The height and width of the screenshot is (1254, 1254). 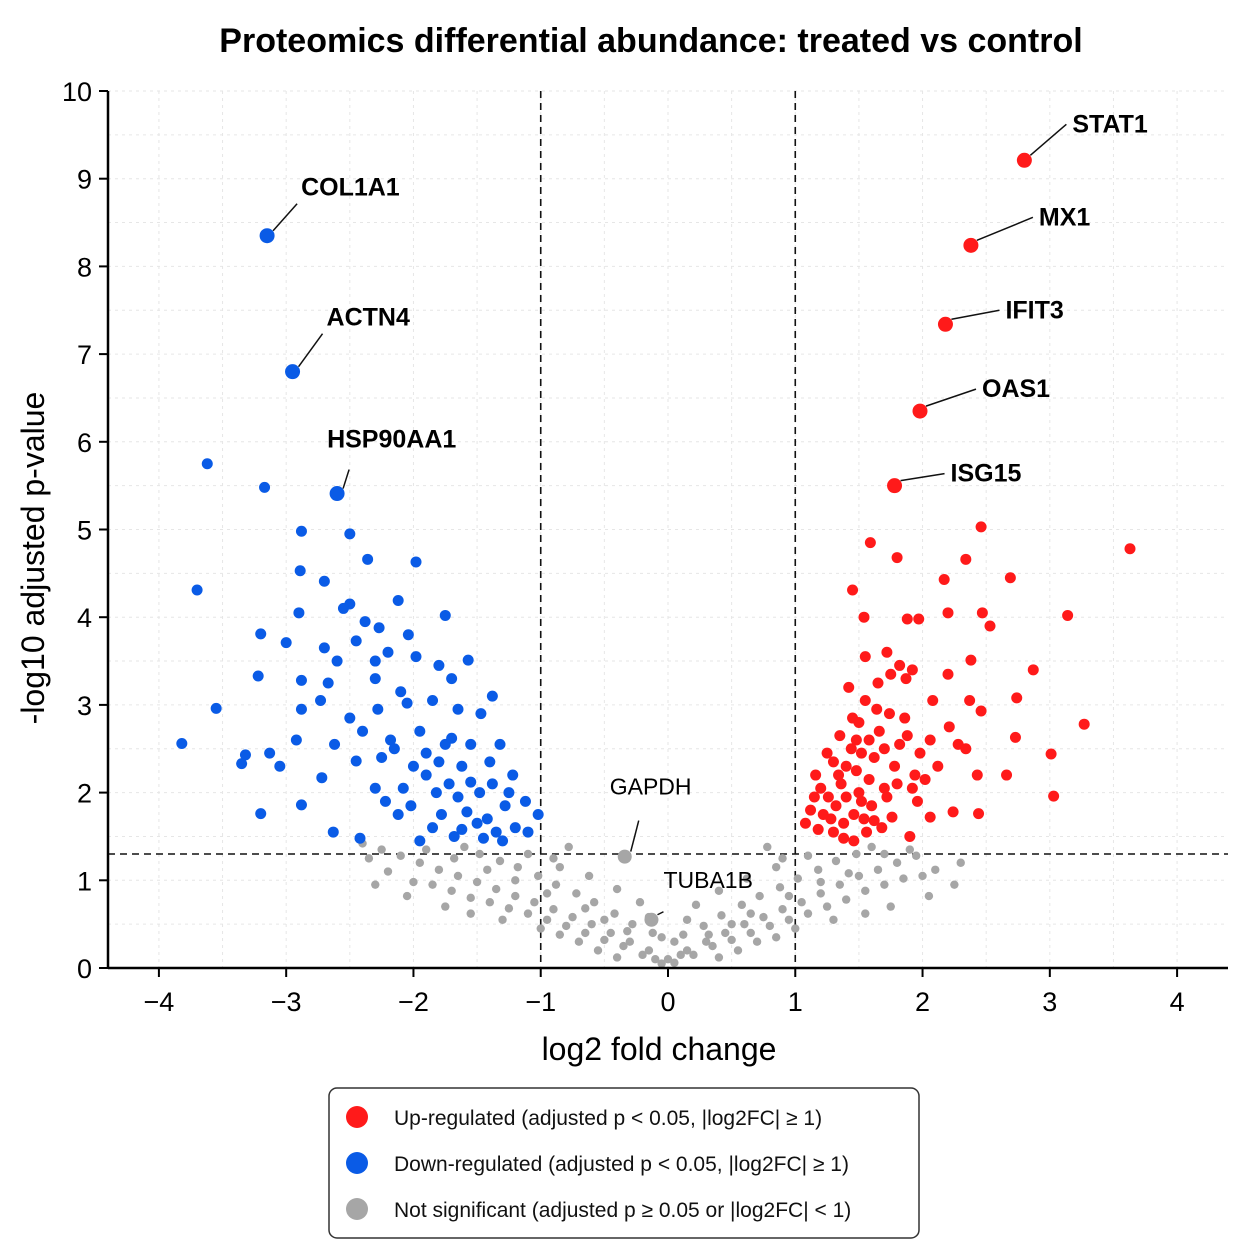 What do you see at coordinates (84, 180) in the screenshot?
I see `y-tick-label: 9` at bounding box center [84, 180].